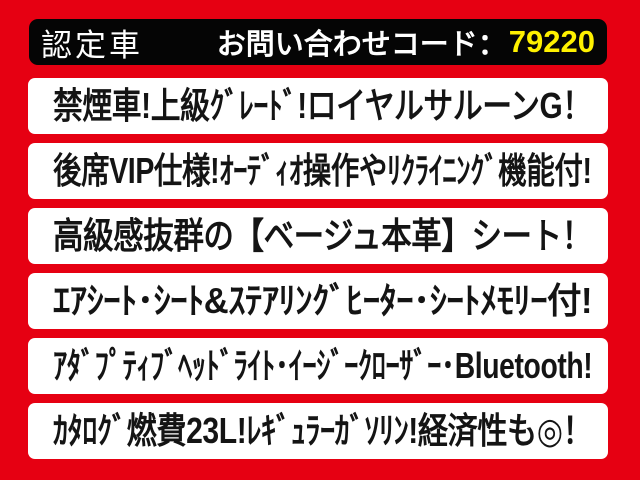  I want to click on feature-row-text: 高級感抜群の【ベージュ本革】シート！, so click(322, 235).